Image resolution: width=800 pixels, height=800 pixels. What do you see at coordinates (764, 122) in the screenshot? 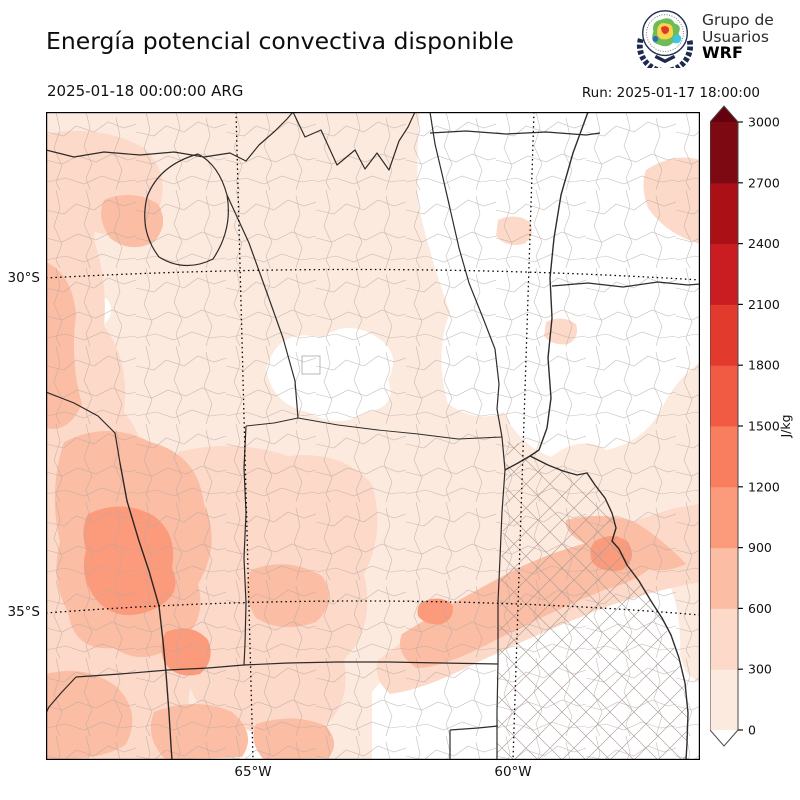
I see `colorbar-tick-label: 3000` at bounding box center [764, 122].